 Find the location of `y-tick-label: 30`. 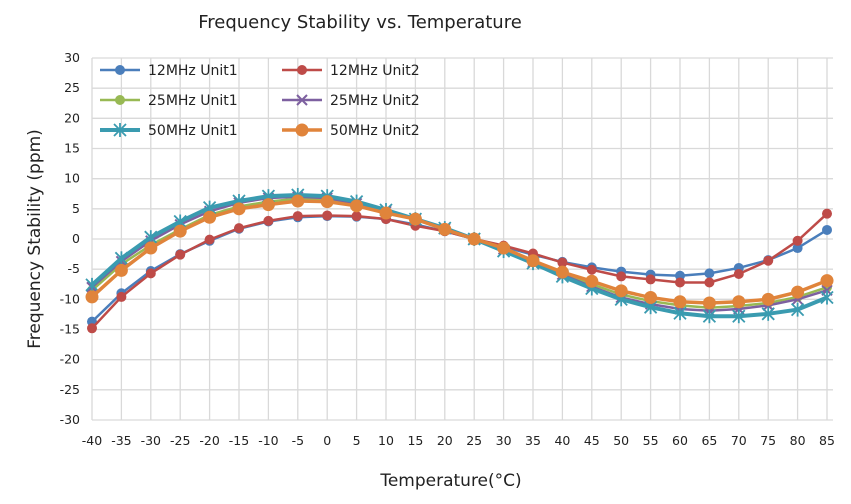

y-tick-label: 30 is located at coordinates (72, 57).